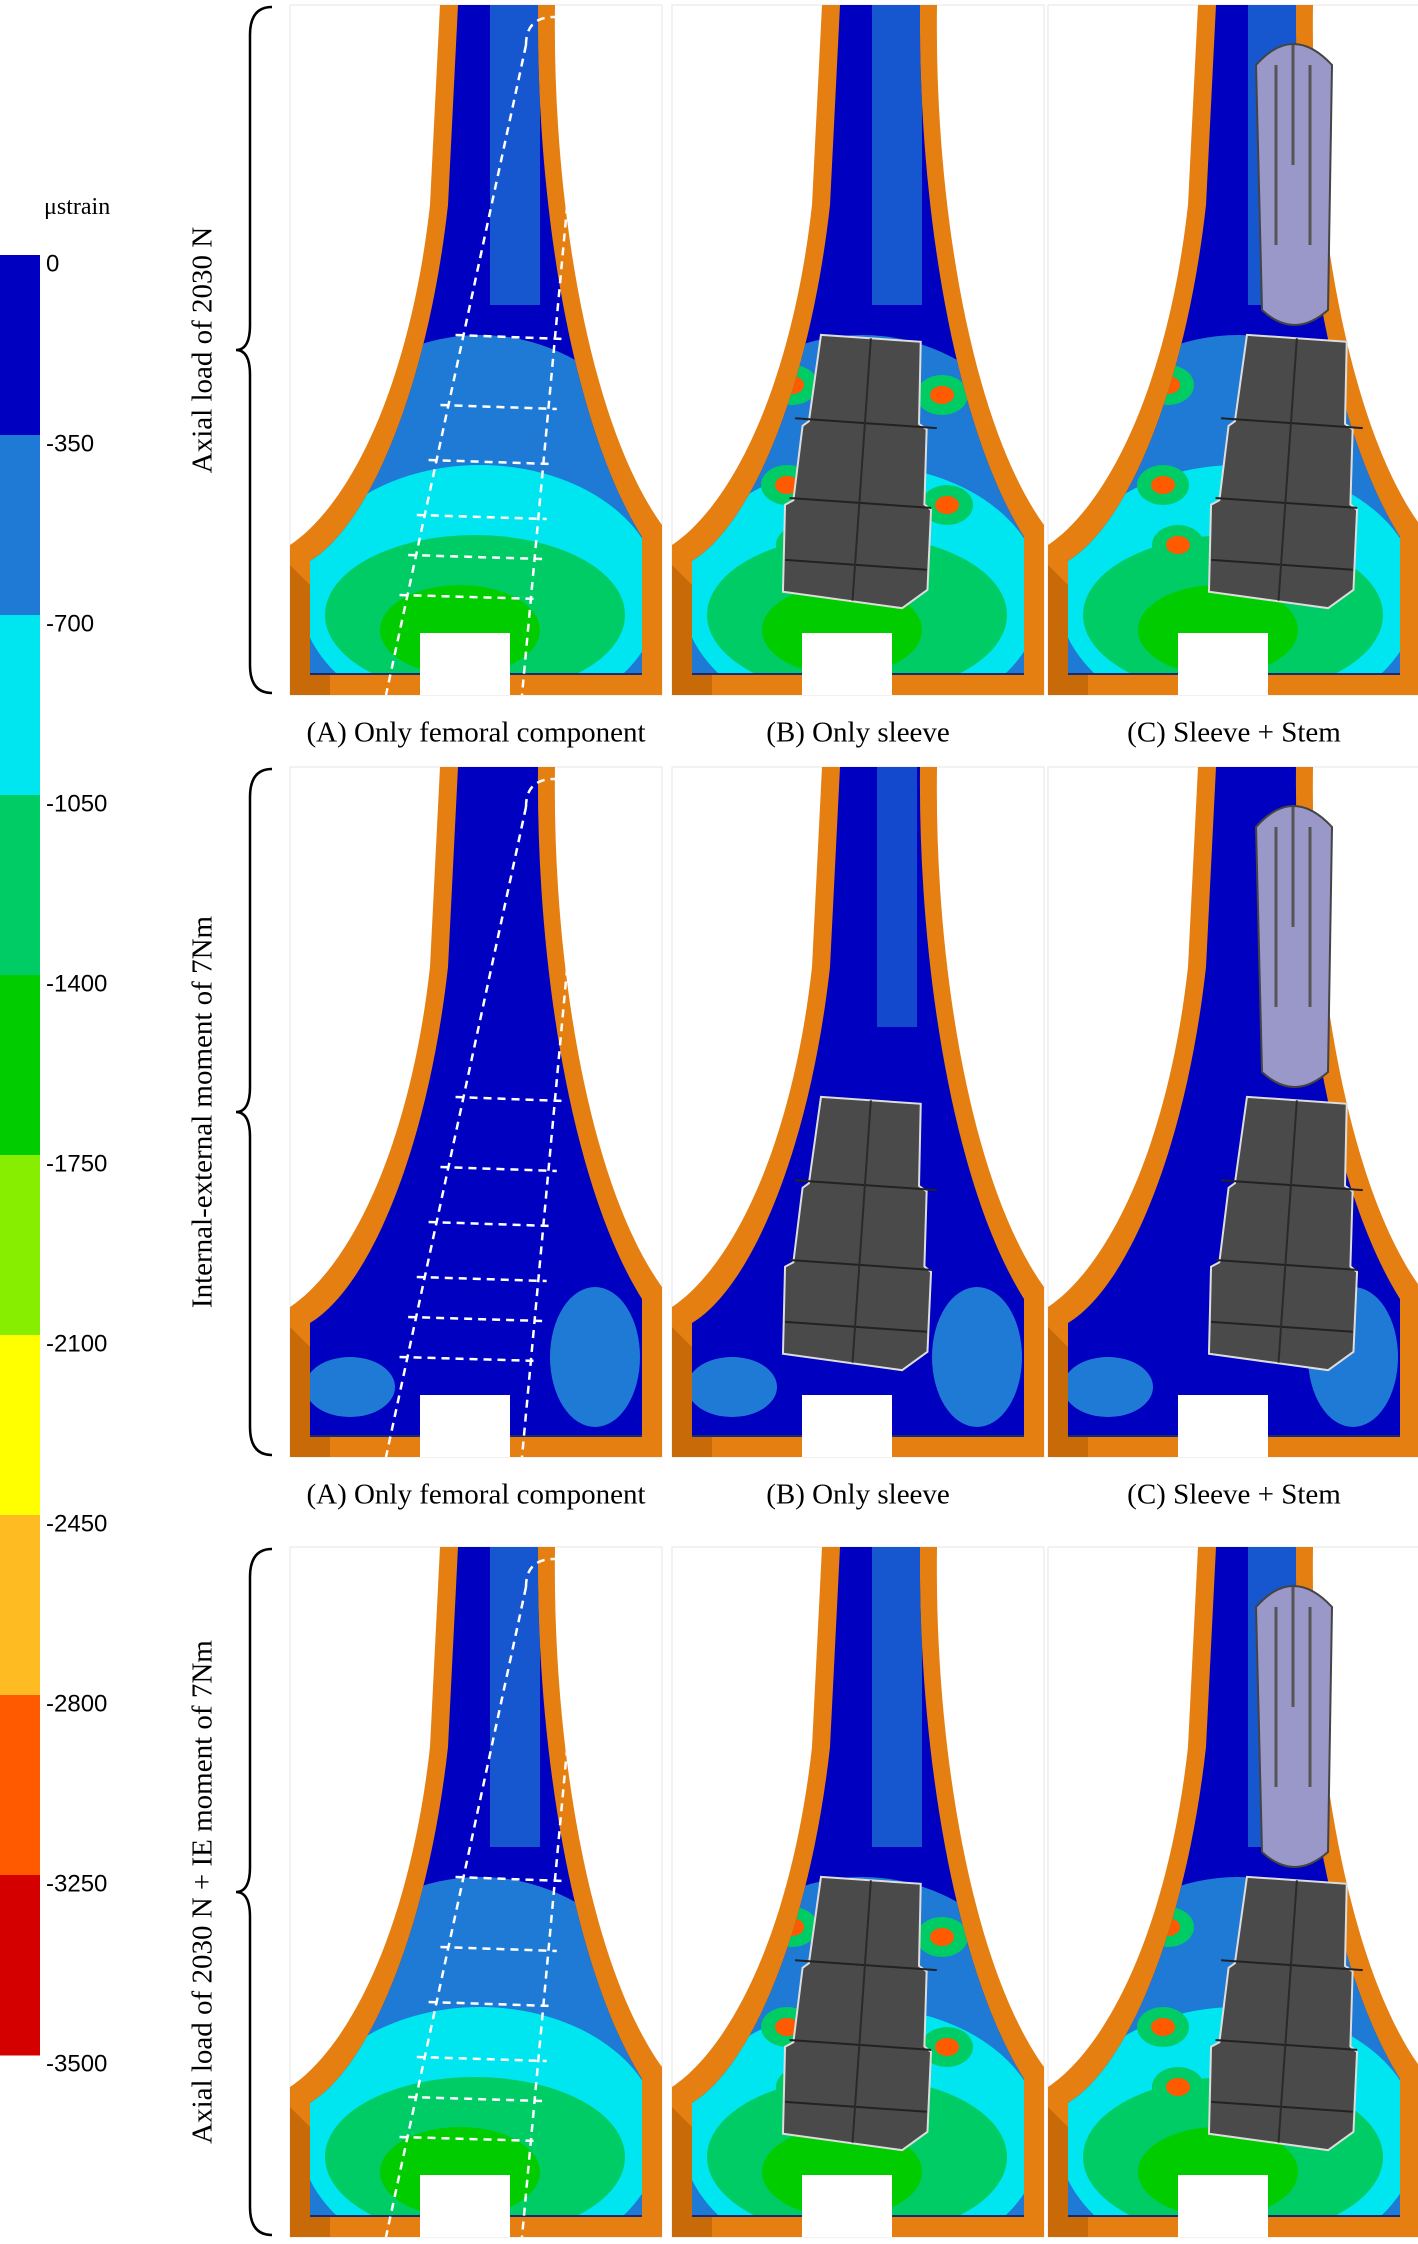 This screenshot has width=1418, height=2244. I want to click on legend-tick-label: -2100, so click(76, 1343).